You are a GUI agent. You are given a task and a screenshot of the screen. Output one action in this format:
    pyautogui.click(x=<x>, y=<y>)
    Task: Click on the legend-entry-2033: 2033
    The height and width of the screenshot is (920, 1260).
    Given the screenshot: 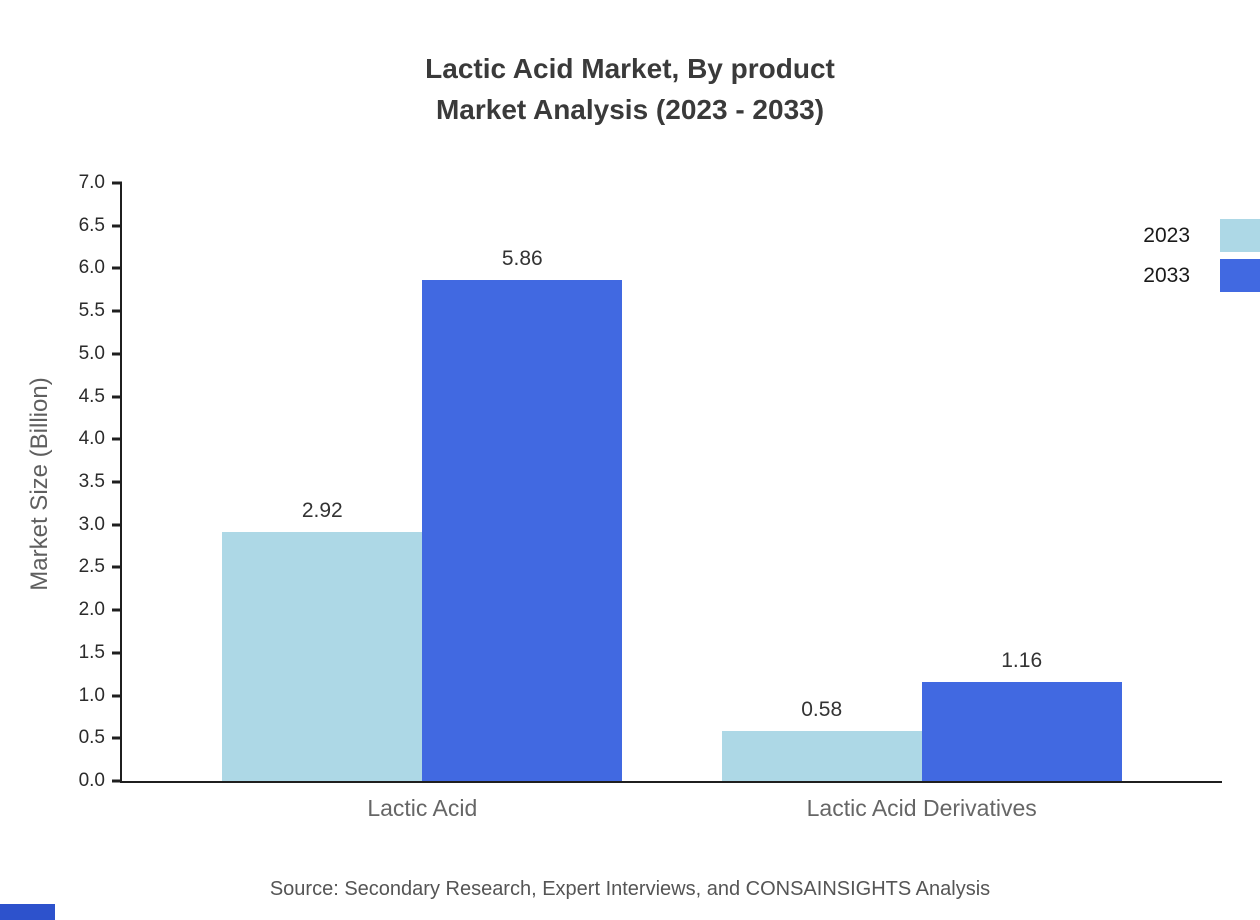 What is the action you would take?
    pyautogui.click(x=1201, y=275)
    